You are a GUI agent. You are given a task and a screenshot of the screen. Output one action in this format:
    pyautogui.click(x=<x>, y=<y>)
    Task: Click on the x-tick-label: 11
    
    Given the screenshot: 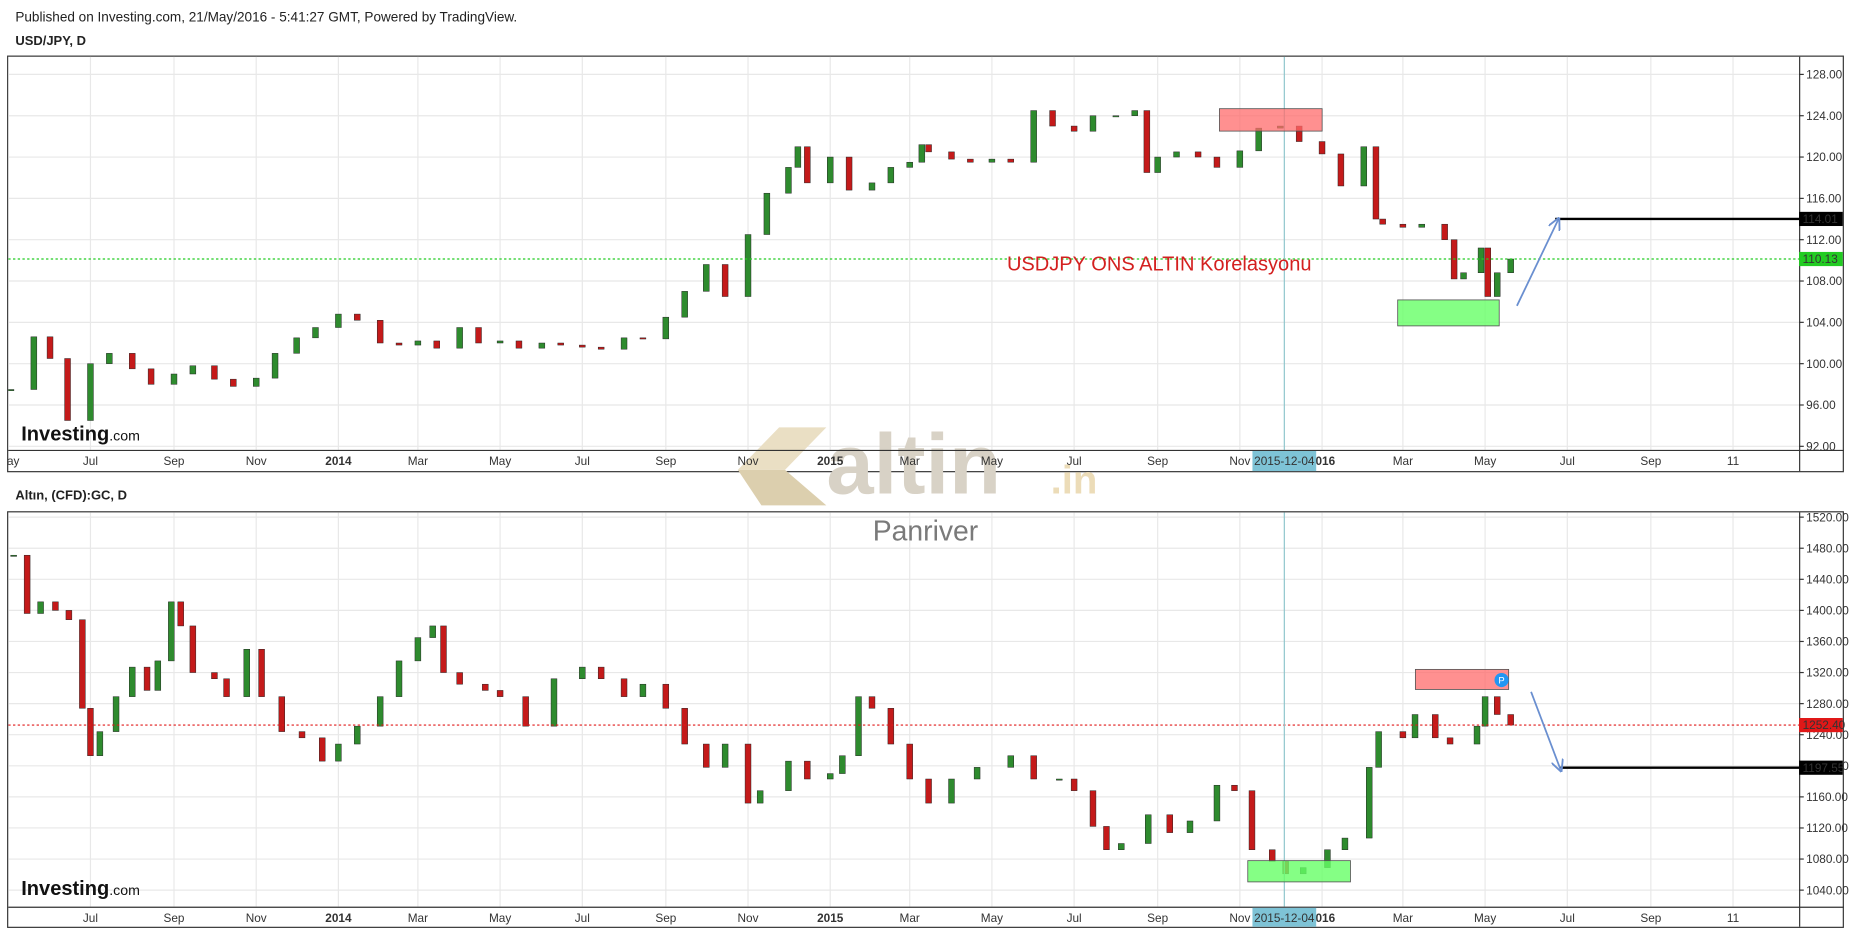 What is the action you would take?
    pyautogui.click(x=1733, y=461)
    